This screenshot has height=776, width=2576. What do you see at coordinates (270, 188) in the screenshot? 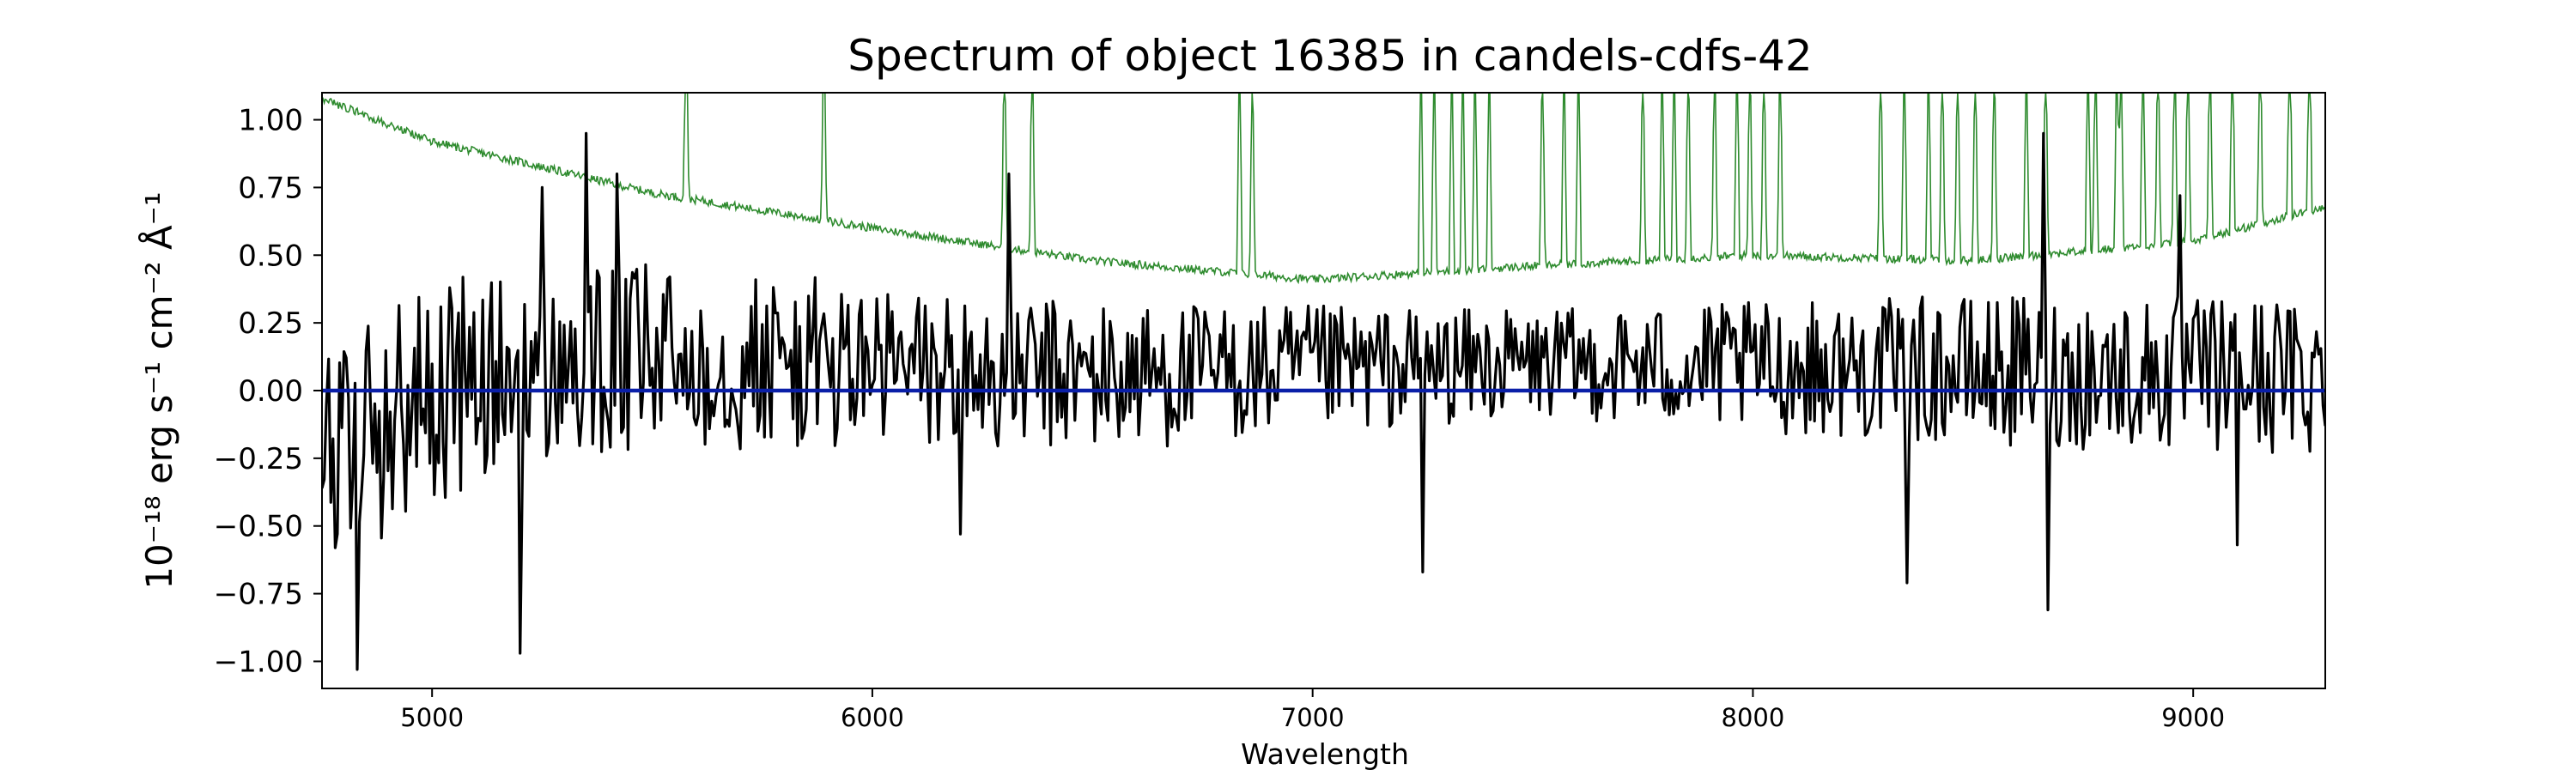
I see `y-tick-label: 0.75` at bounding box center [270, 188].